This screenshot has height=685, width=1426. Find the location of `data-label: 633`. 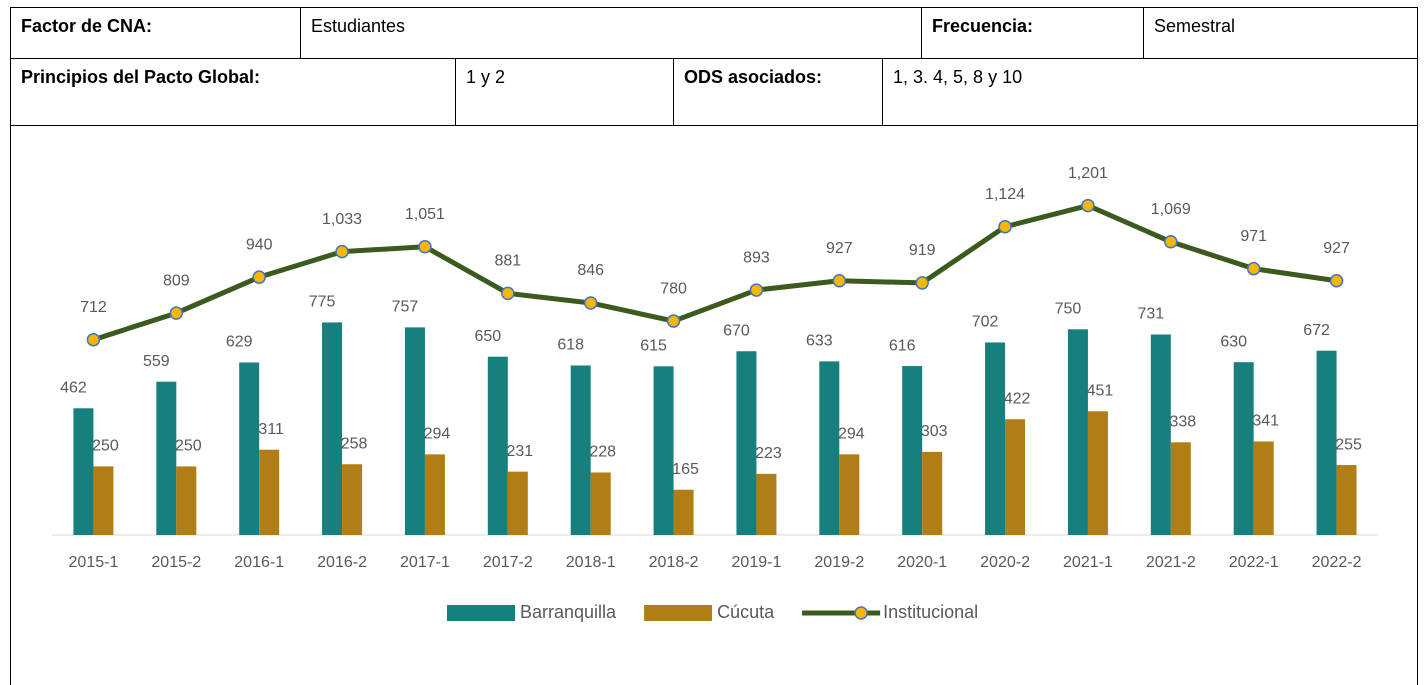

data-label: 633 is located at coordinates (819, 341).